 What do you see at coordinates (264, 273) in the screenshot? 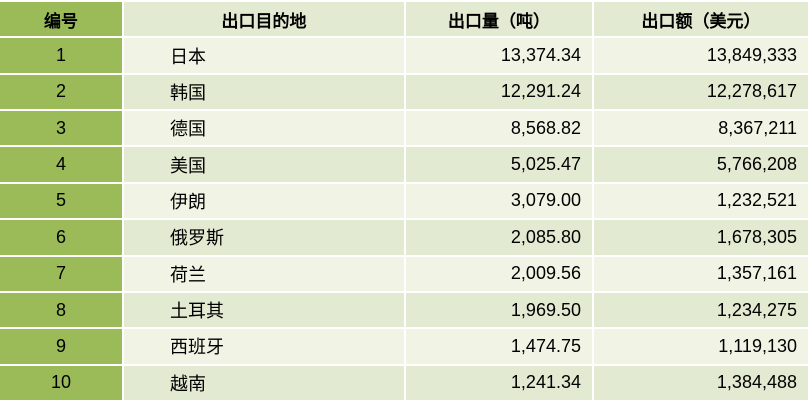
I see `destination-cell: 荷兰` at bounding box center [264, 273].